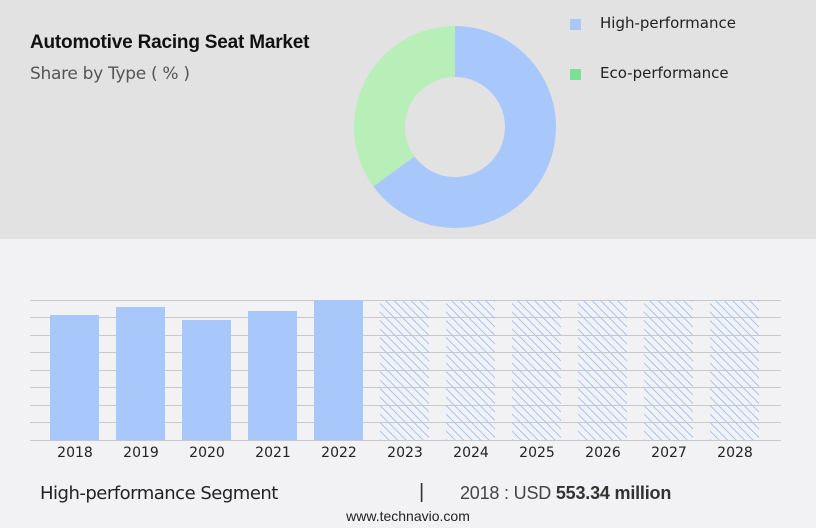 The width and height of the screenshot is (816, 528). Describe the element at coordinates (273, 453) in the screenshot. I see `x-label-2021: 2021` at that location.